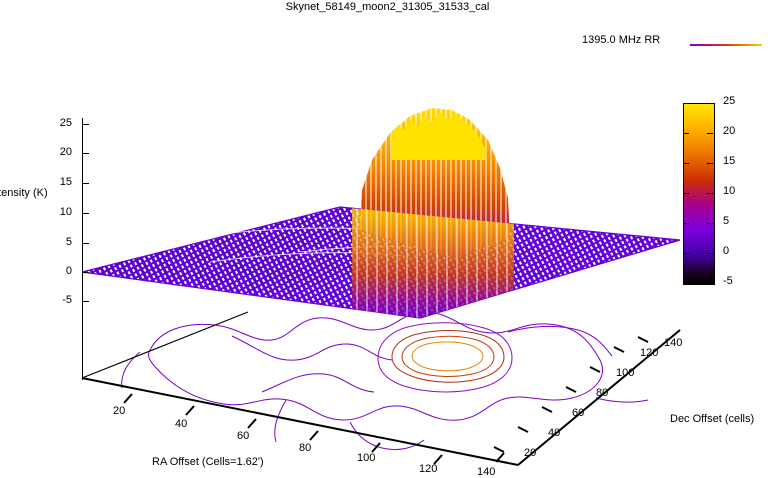  I want to click on cb-ticklabel-5: 5, so click(726, 221).